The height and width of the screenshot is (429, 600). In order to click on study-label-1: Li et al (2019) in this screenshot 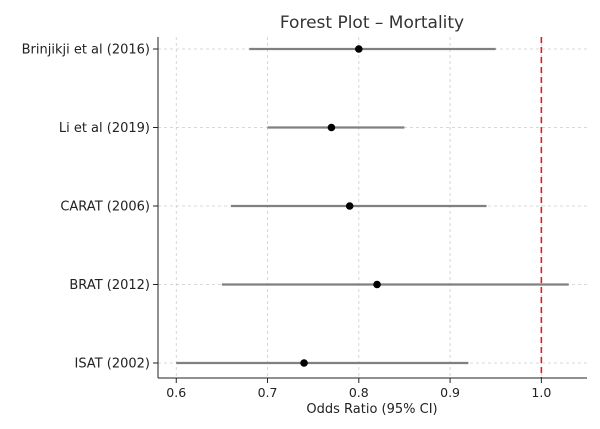, I will do `click(104, 128)`.